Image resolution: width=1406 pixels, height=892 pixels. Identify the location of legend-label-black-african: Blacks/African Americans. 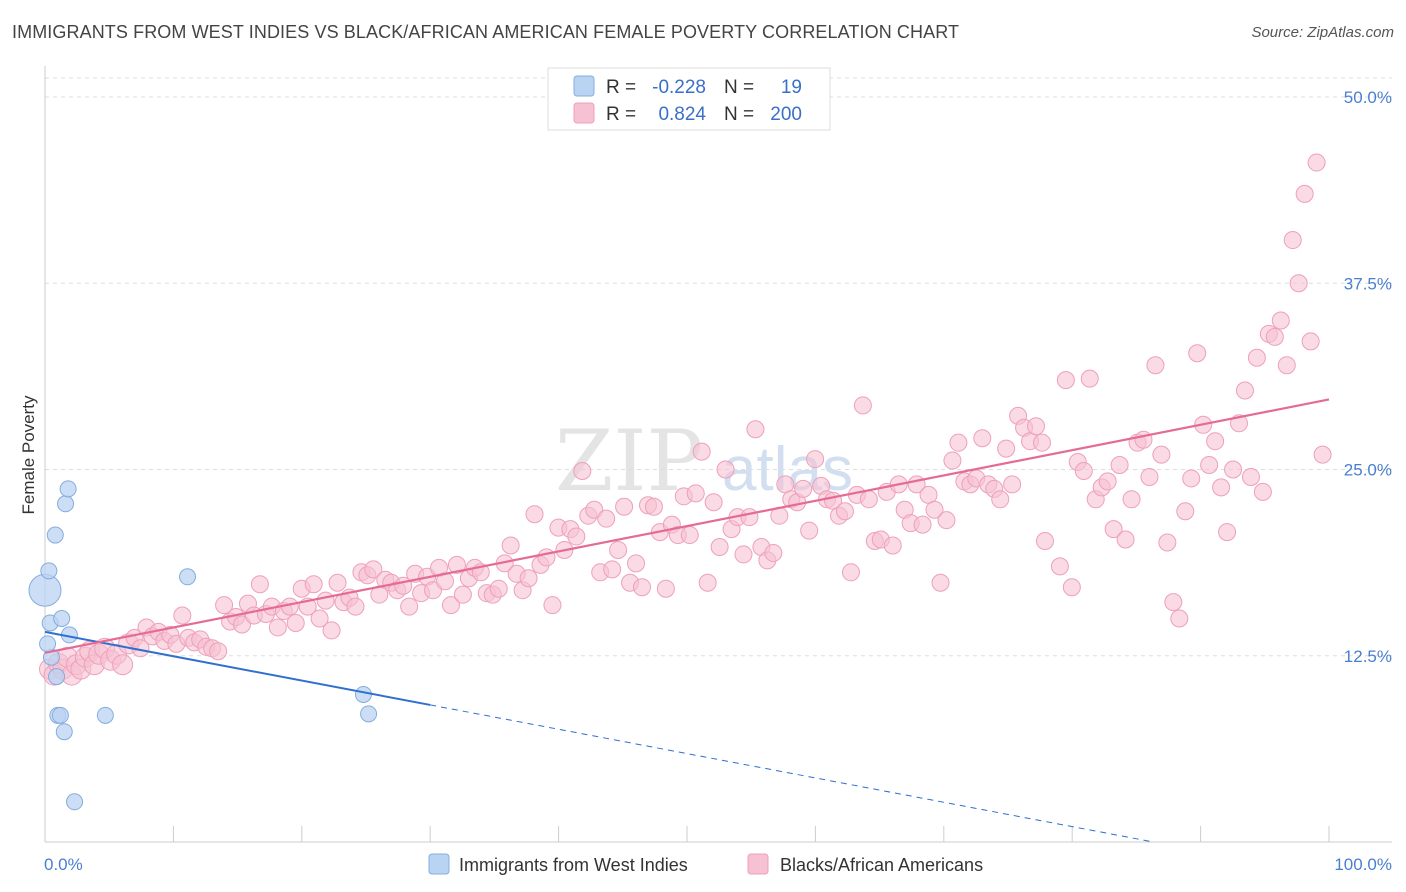
(881, 865).